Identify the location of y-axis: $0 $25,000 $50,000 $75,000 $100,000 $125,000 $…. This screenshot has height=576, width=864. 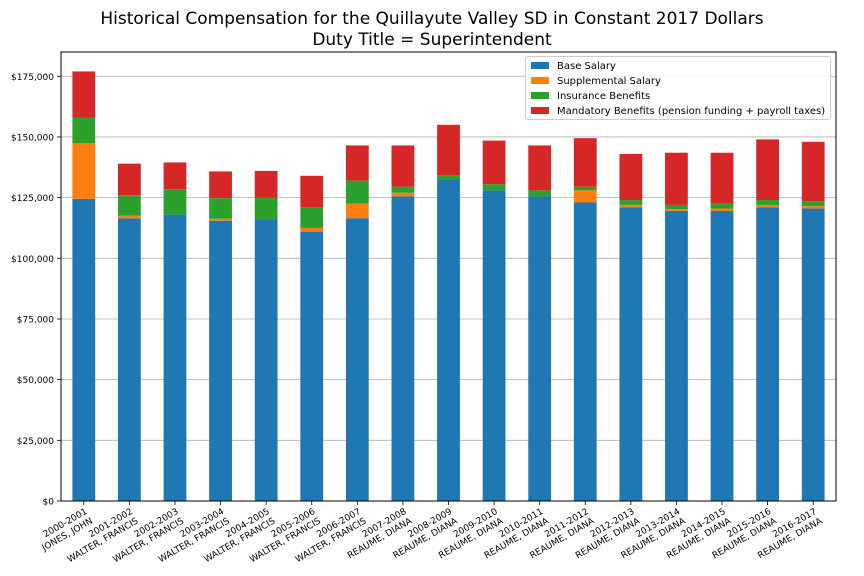
(36, 290).